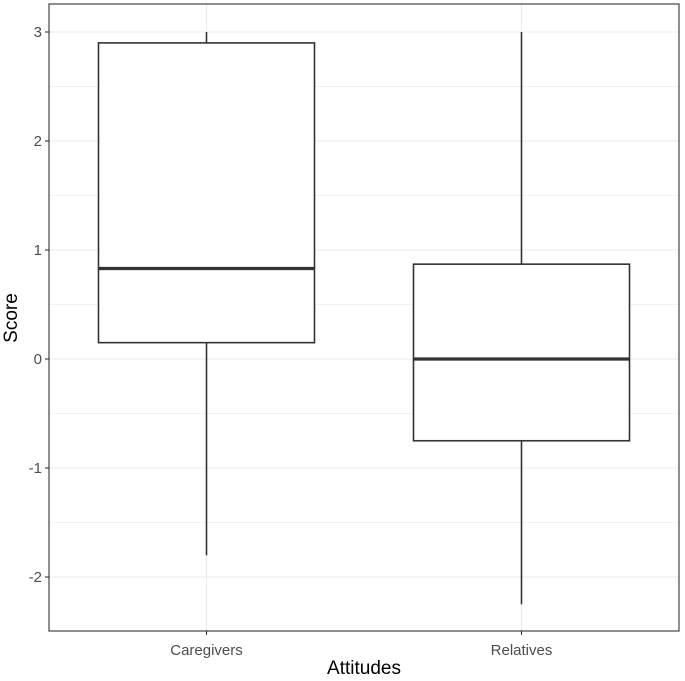 This screenshot has height=681, width=685. I want to click on y-tick-label: -1, so click(35, 468).